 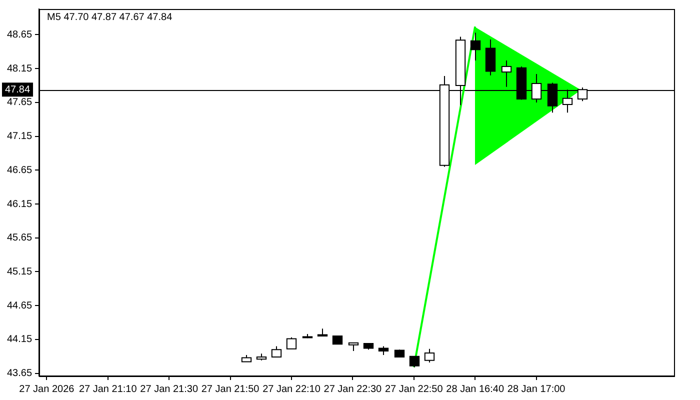 I want to click on y-tick-label: 47.15, so click(x=19, y=136).